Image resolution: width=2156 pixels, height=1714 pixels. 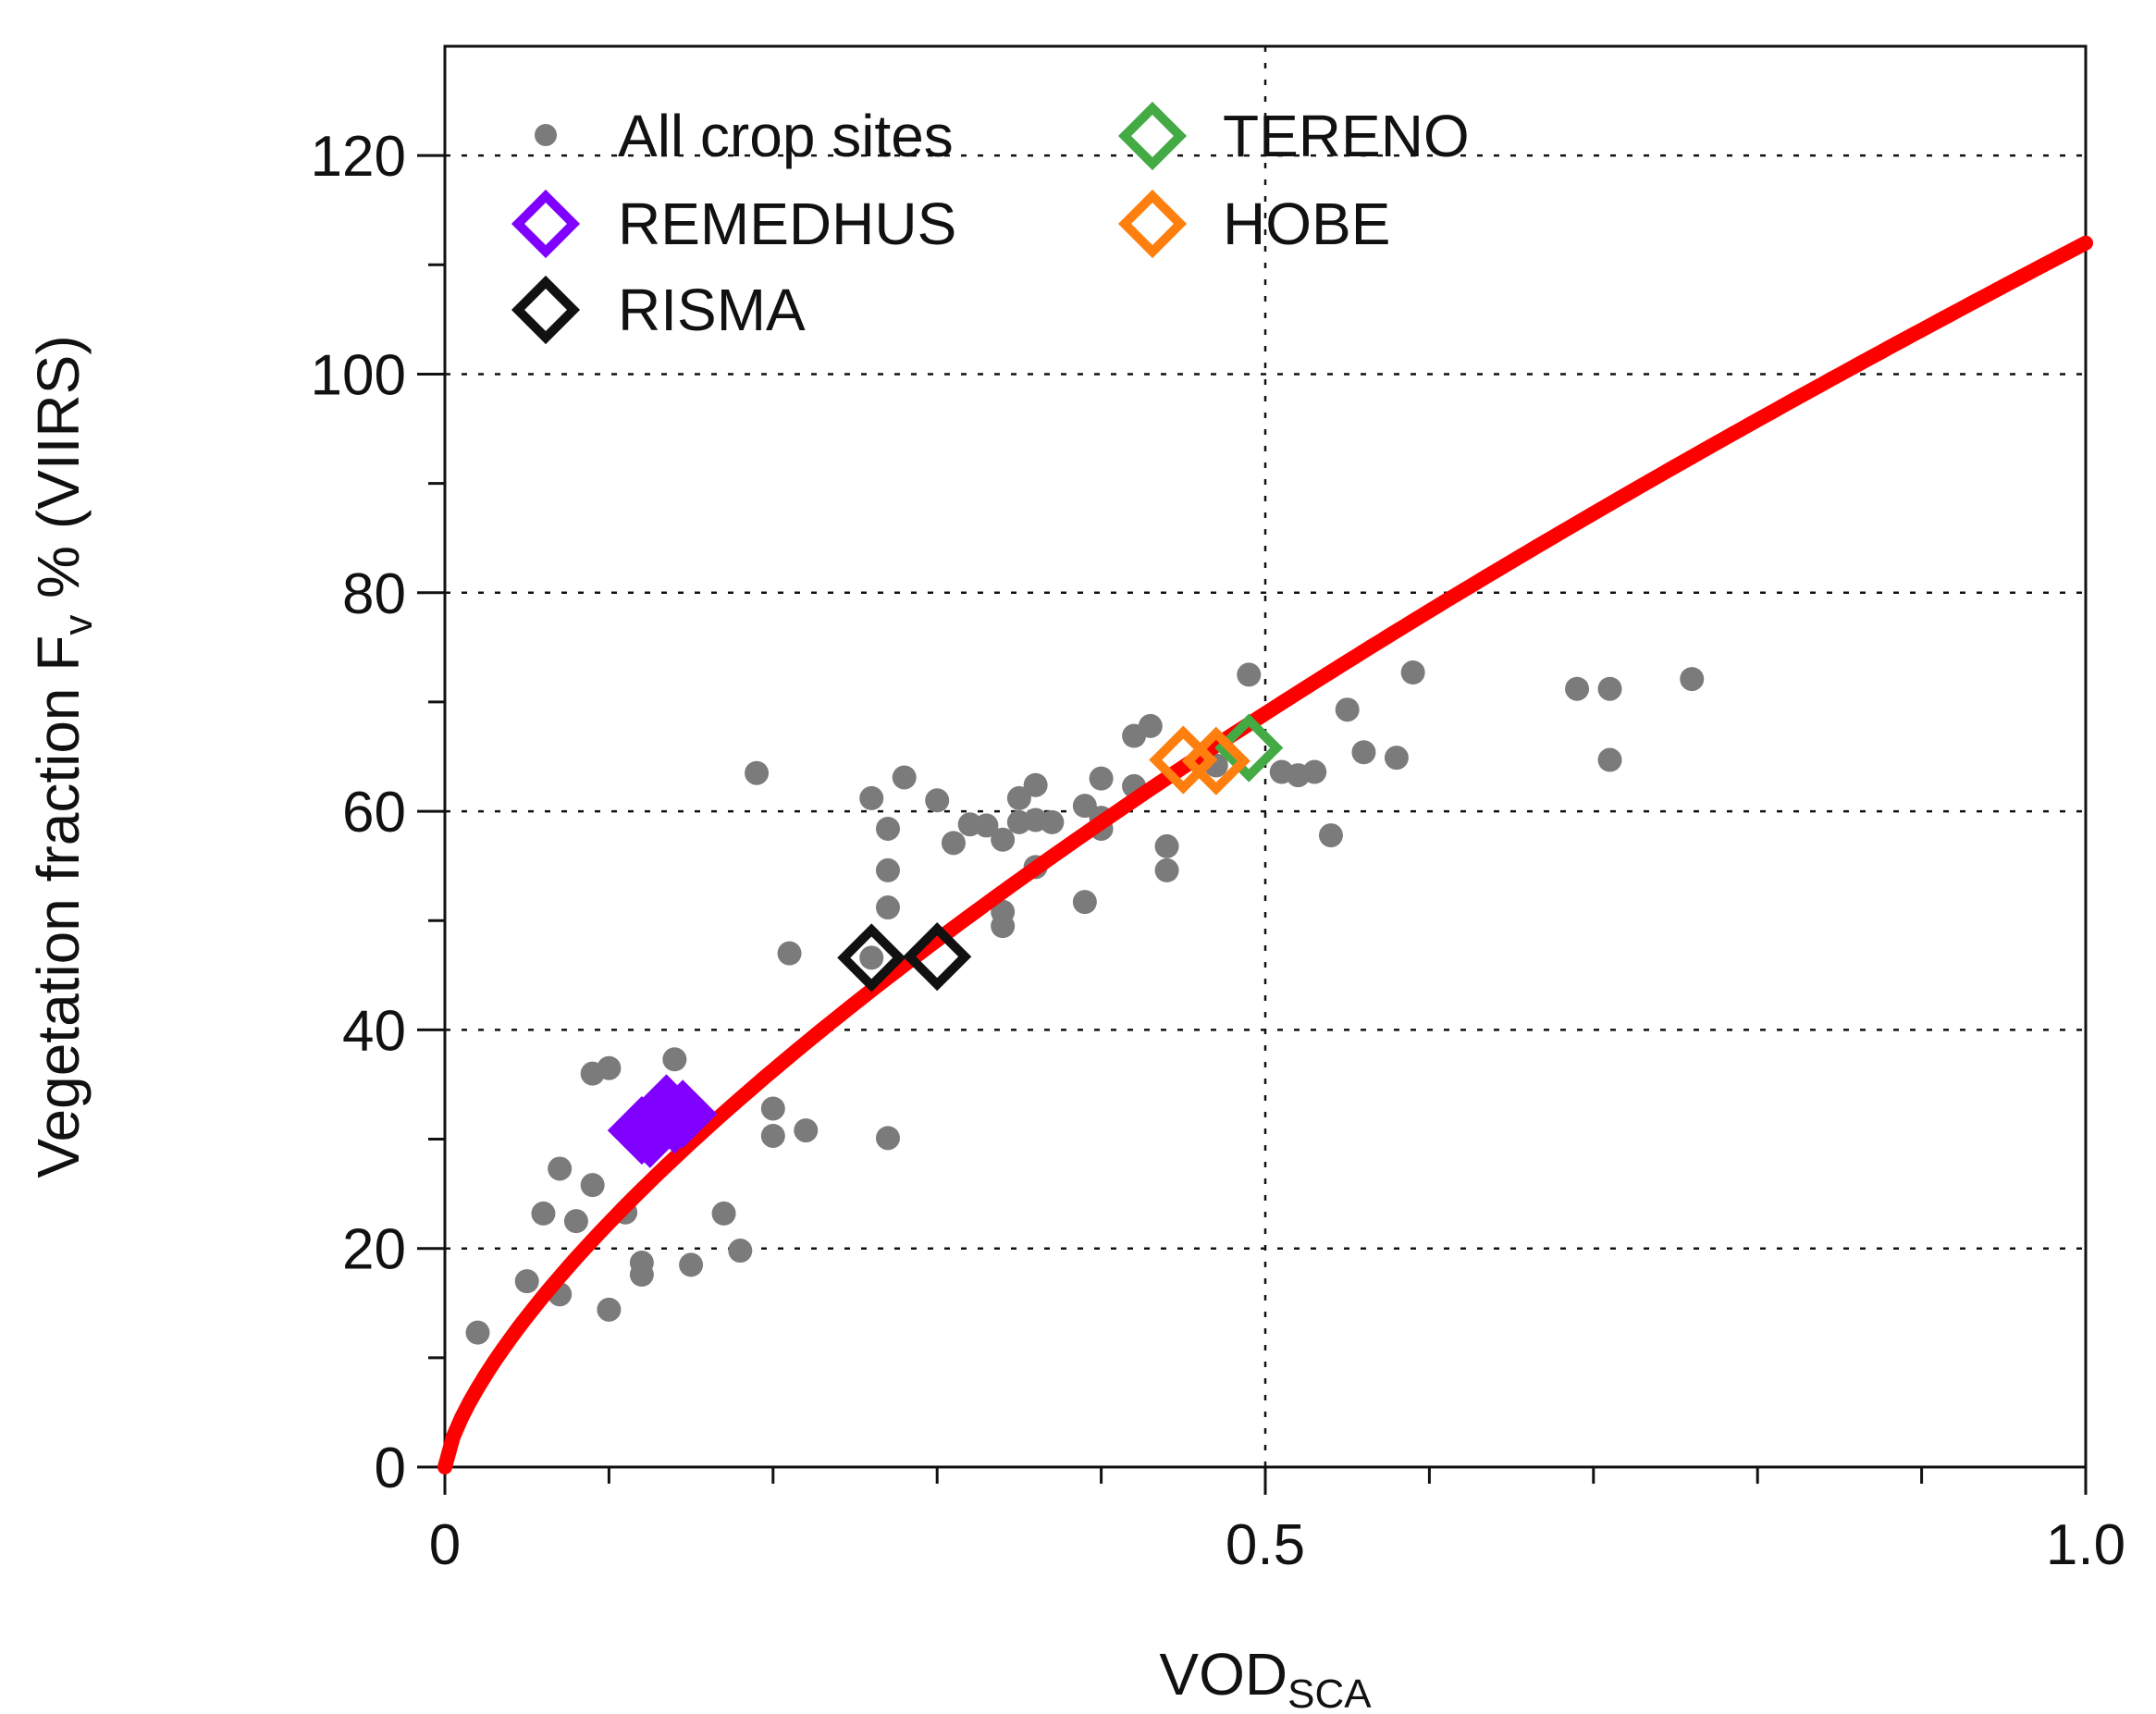 What do you see at coordinates (546, 135) in the screenshot?
I see `legend-dot-icon` at bounding box center [546, 135].